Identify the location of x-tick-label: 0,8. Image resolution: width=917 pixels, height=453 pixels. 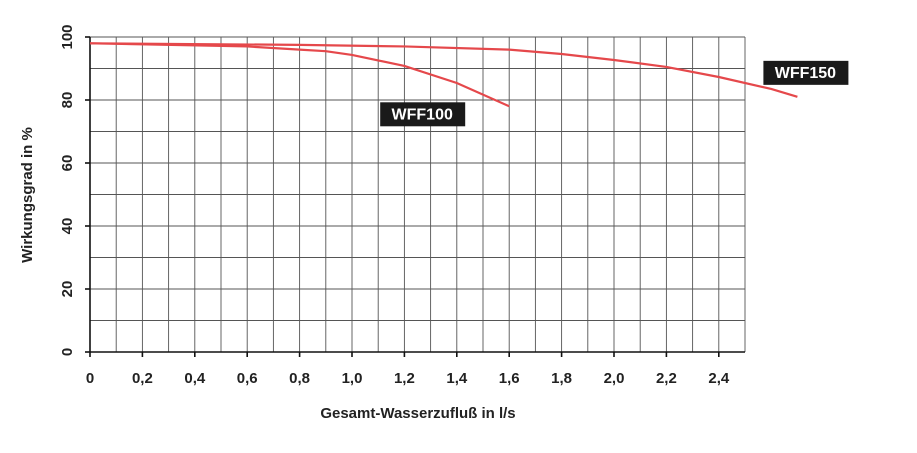
(299, 378).